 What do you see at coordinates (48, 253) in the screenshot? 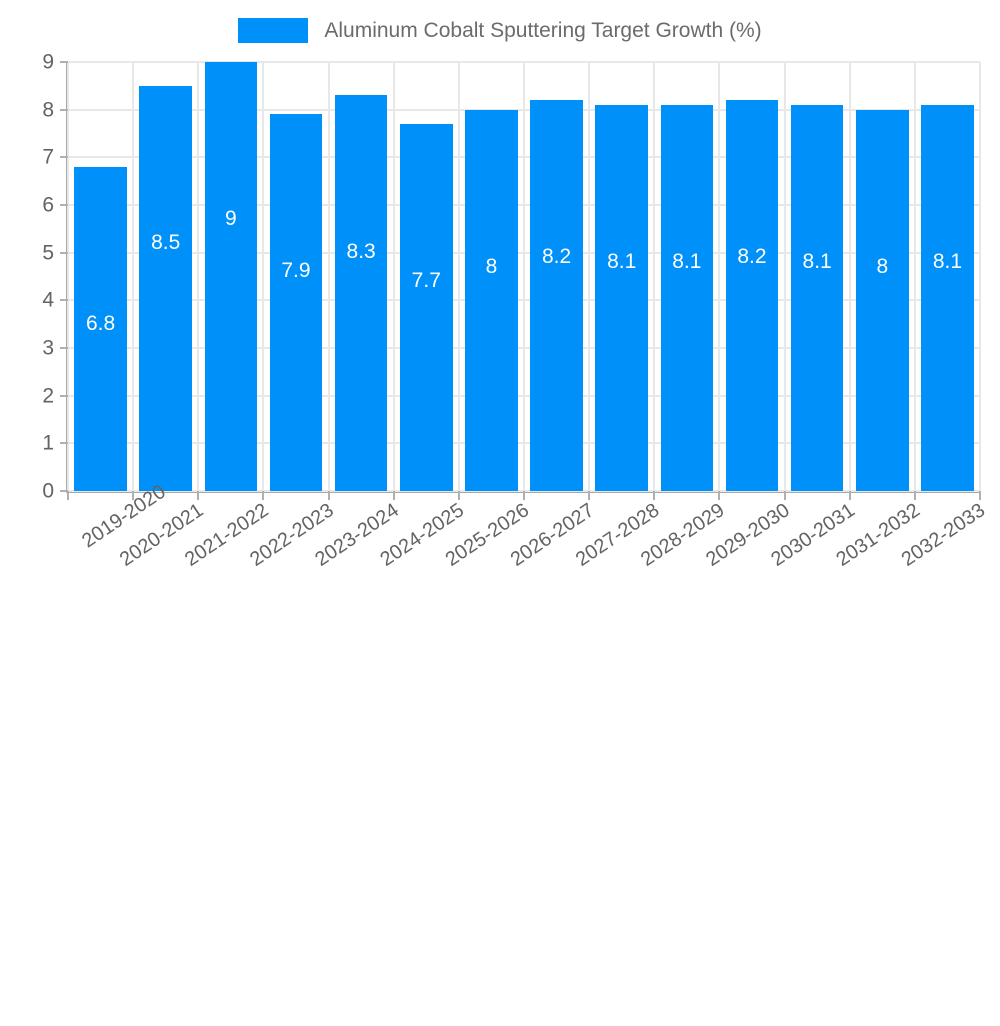
I see `y-tick-label: 5` at bounding box center [48, 253].